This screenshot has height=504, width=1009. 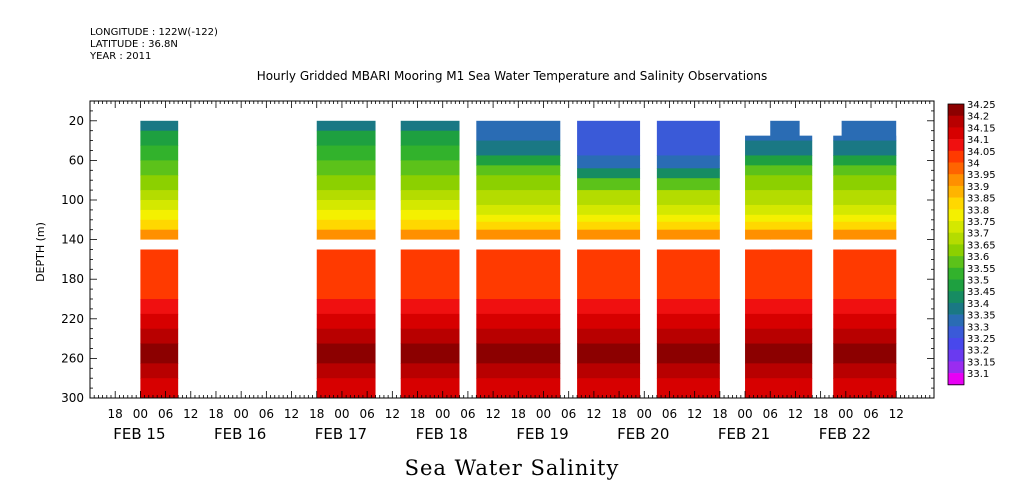 I want to click on colorbar-level-label: 33.5, so click(x=978, y=281).